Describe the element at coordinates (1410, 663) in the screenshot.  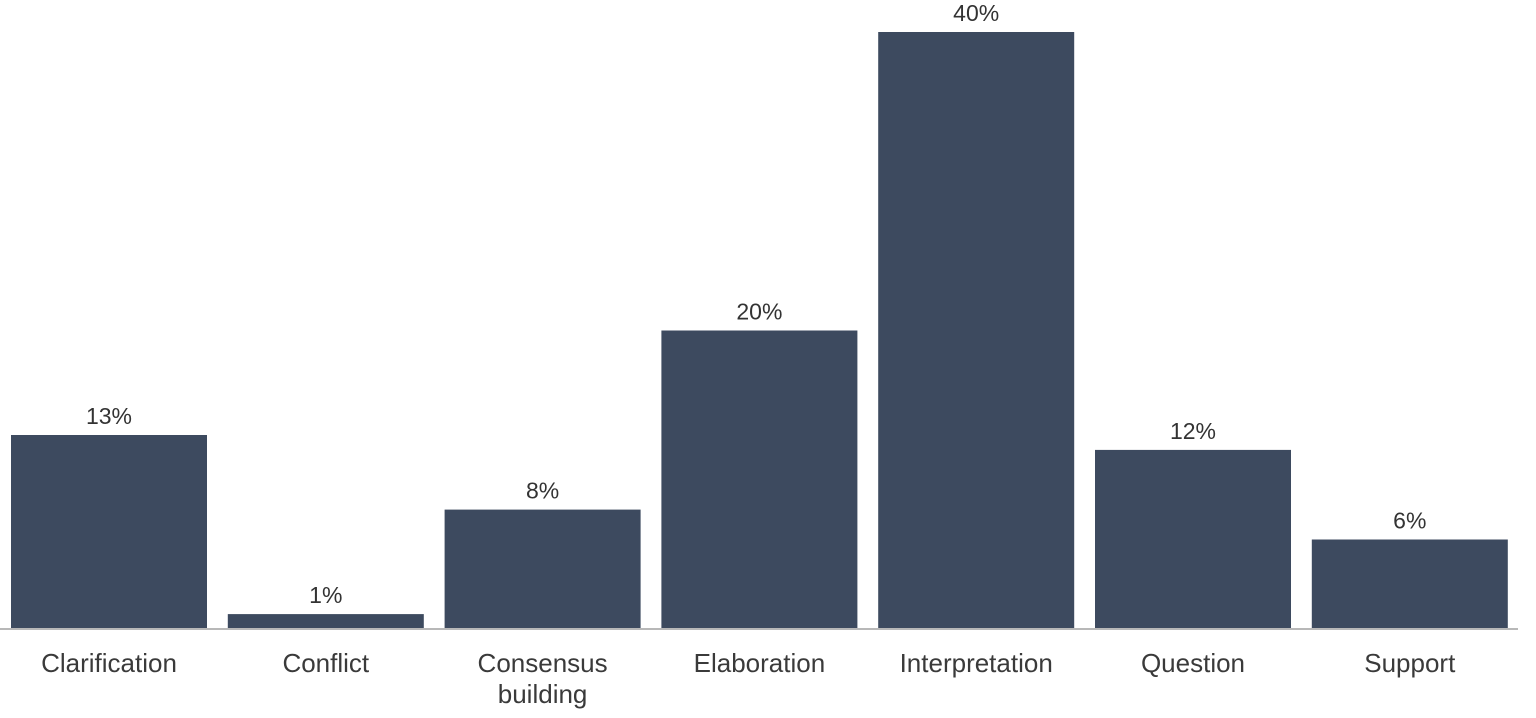
I see `category-label-6: Support` at that location.